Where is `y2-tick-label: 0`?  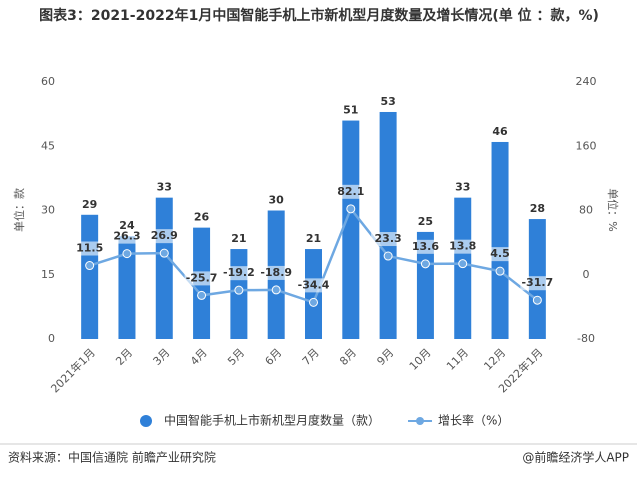 y2-tick-label: 0 is located at coordinates (586, 274).